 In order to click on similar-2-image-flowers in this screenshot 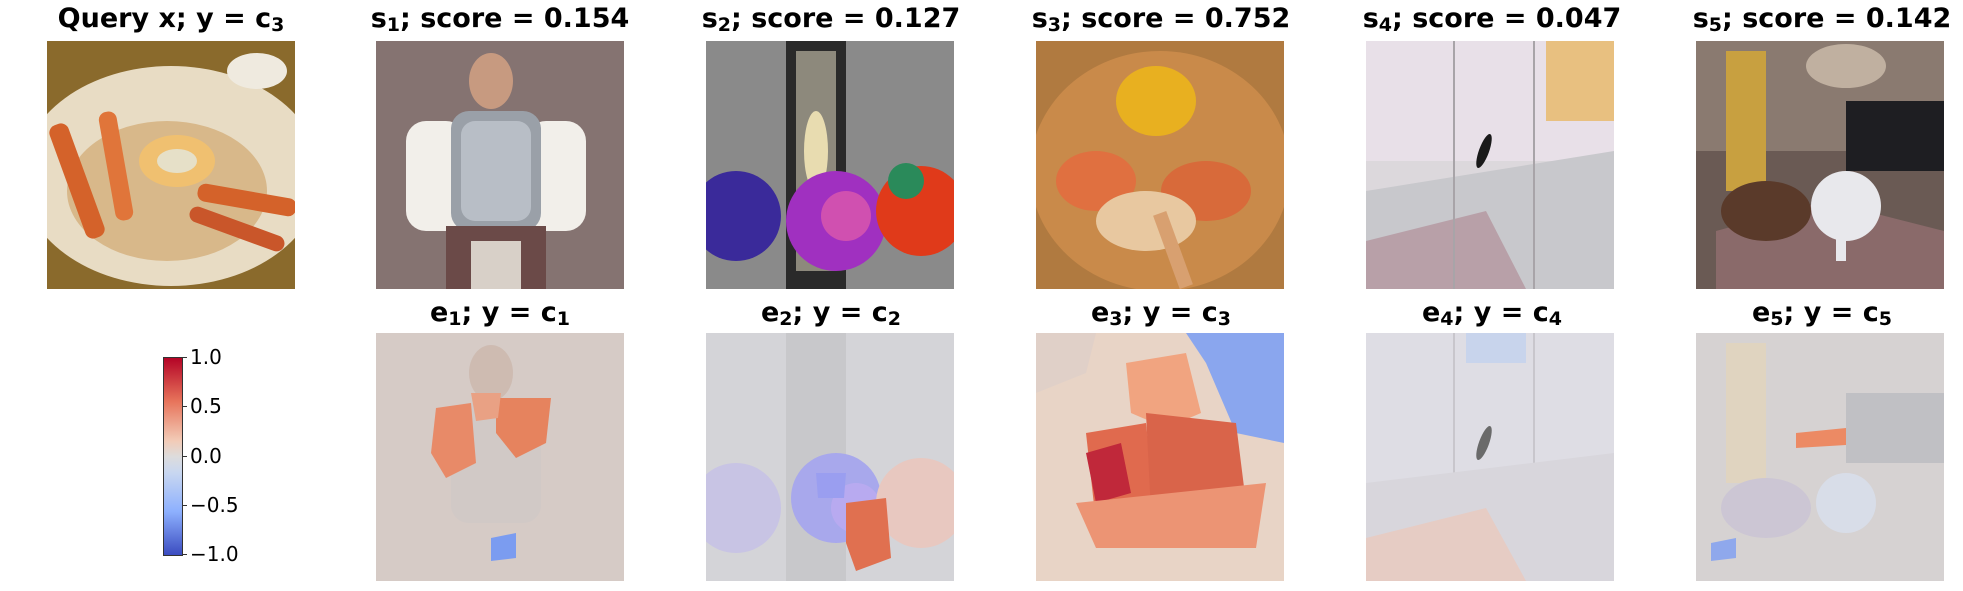, I will do `click(830, 165)`.